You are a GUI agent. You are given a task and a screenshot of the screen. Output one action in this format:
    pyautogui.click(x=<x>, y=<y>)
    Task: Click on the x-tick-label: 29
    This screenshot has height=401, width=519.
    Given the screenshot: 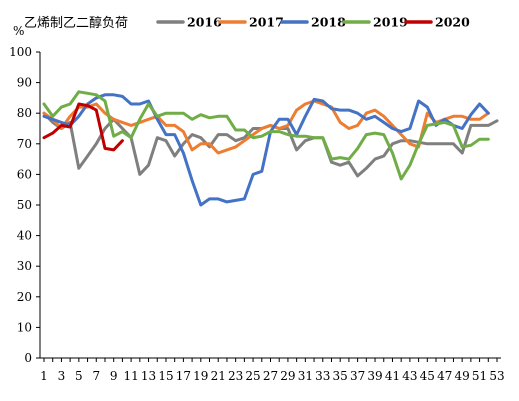 What is the action you would take?
    pyautogui.click(x=287, y=376)
    